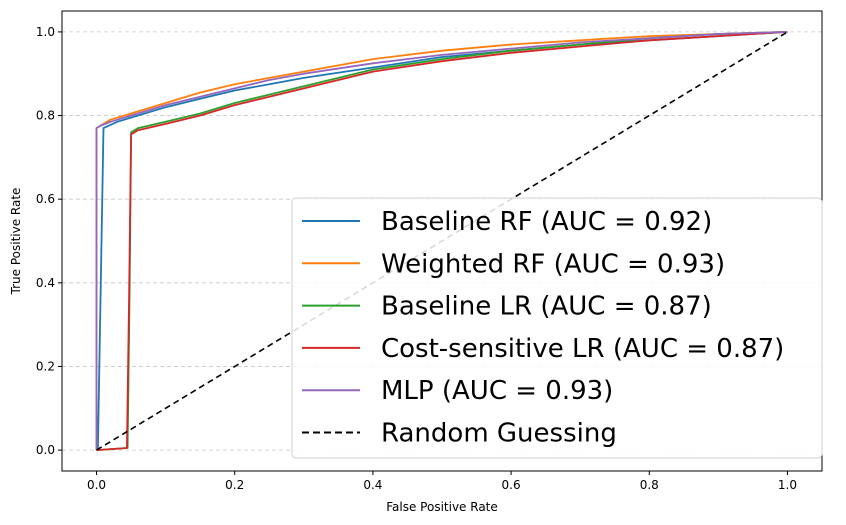  What do you see at coordinates (16, 242) in the screenshot?
I see `y-axis-label: True Positive Rate` at bounding box center [16, 242].